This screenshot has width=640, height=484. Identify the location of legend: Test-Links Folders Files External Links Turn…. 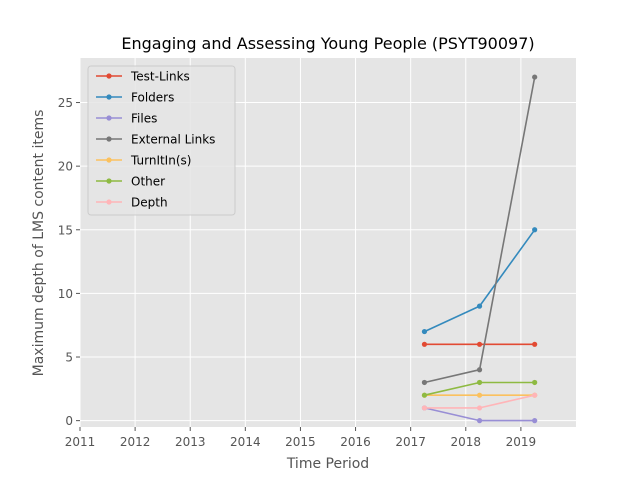
(161, 140).